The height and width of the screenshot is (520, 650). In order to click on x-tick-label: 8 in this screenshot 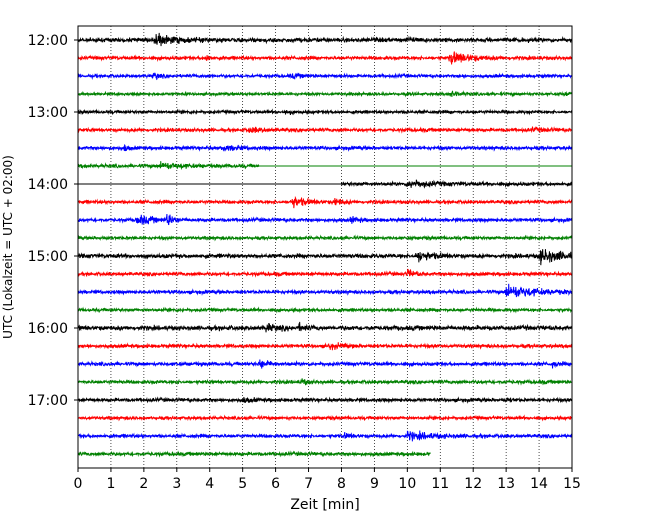, I will do `click(341, 484)`.